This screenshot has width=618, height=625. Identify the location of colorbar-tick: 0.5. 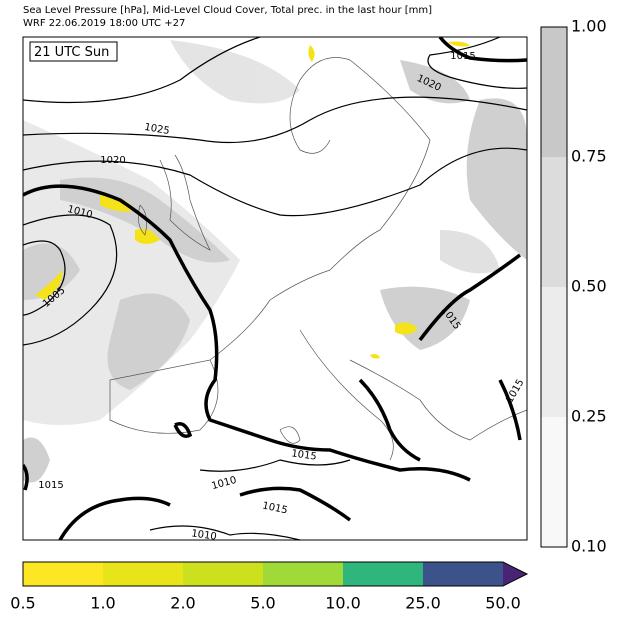
(22, 603).